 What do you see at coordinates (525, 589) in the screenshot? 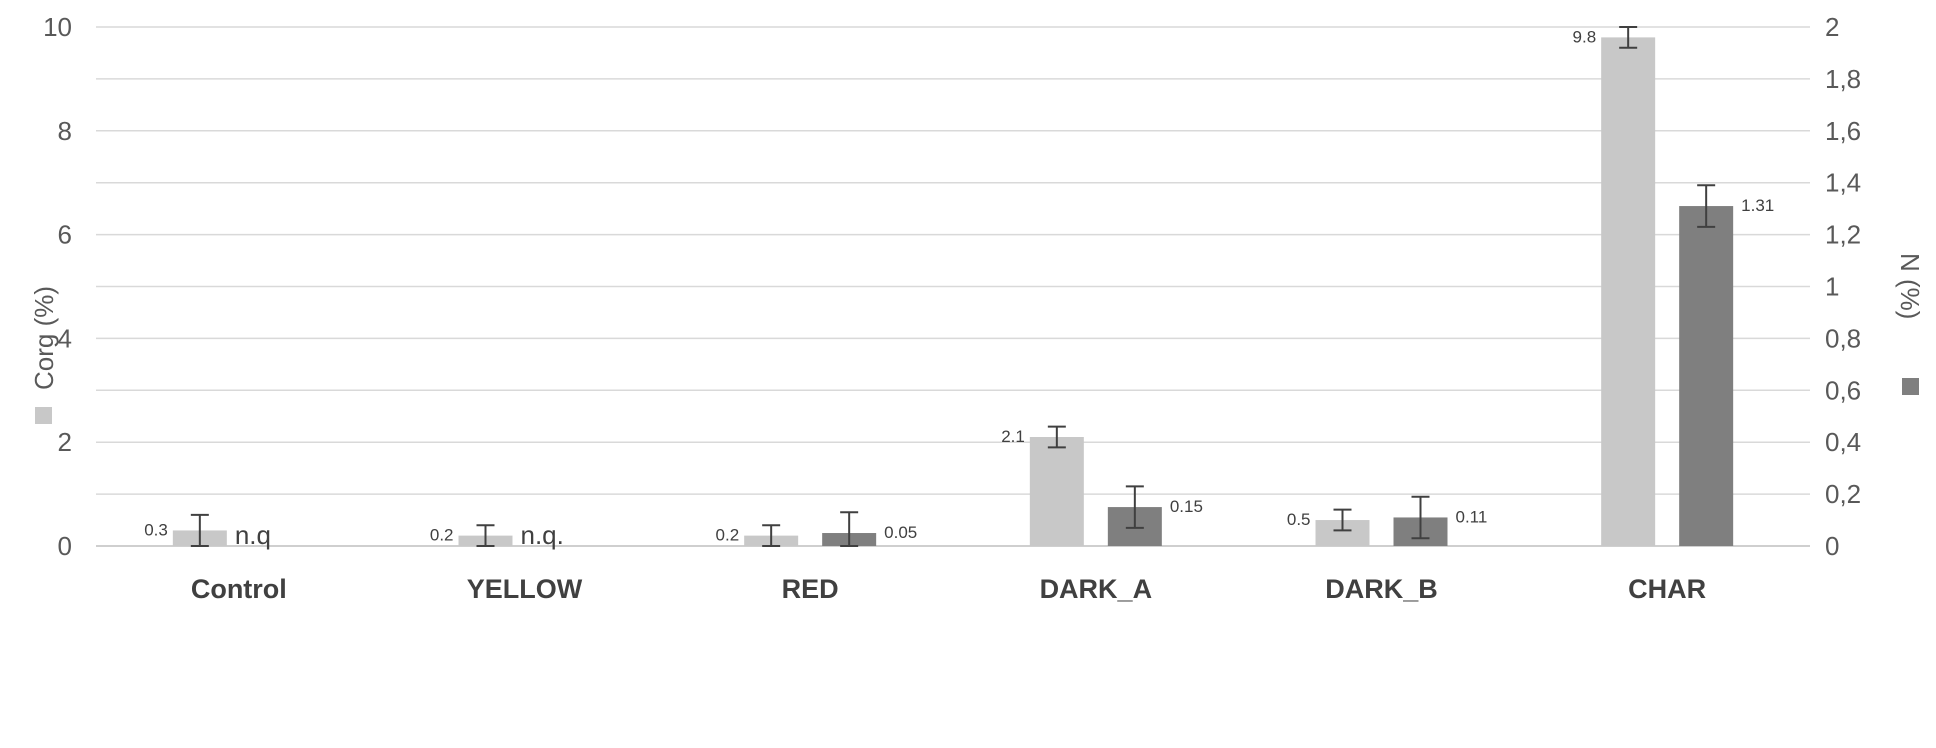
I see `category-label: YELLOW` at bounding box center [525, 589].